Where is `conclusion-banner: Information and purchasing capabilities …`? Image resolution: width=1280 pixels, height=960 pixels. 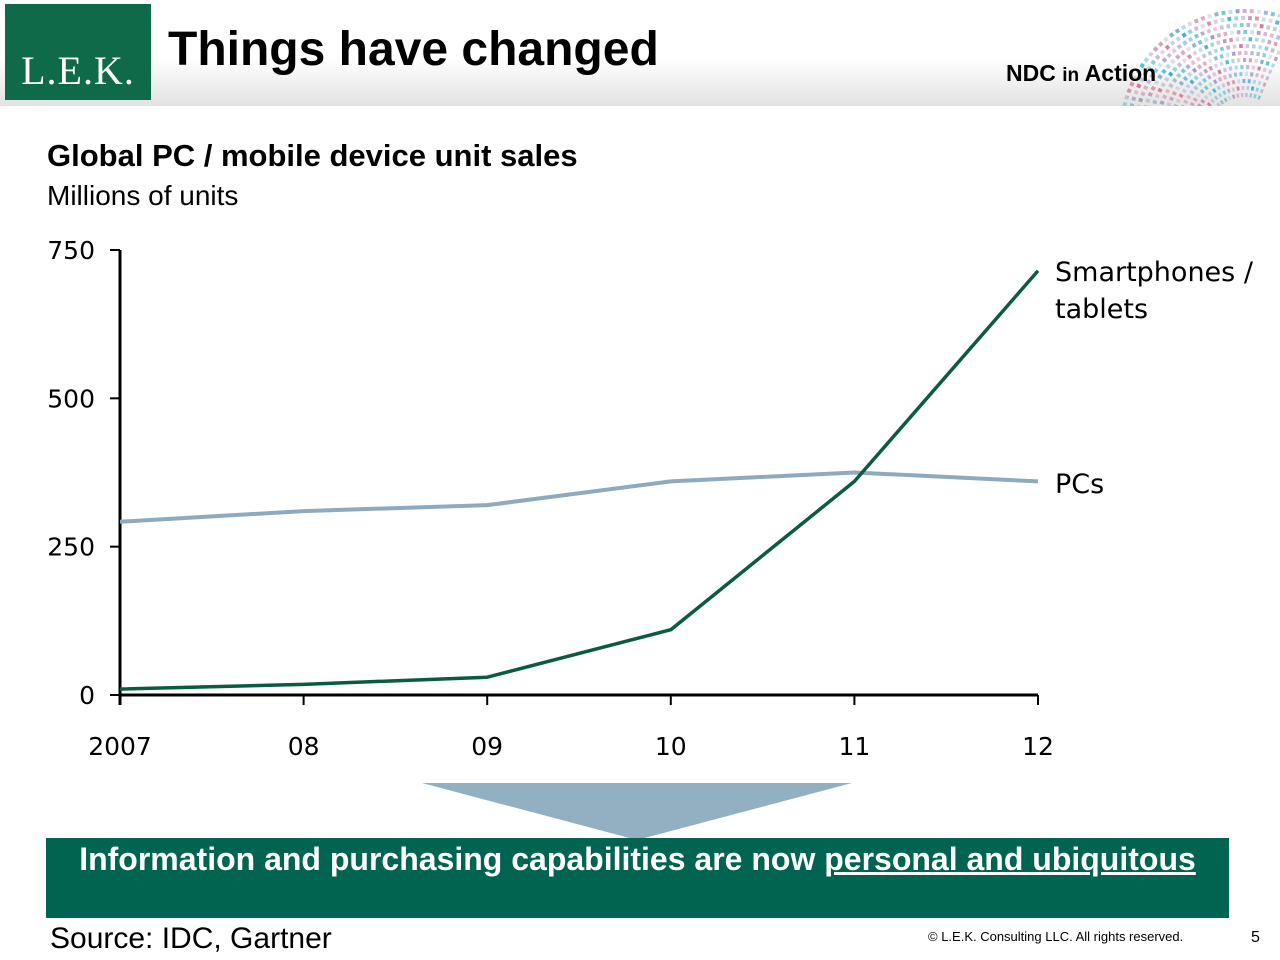
conclusion-banner: Information and purchasing capabilities … is located at coordinates (637, 878).